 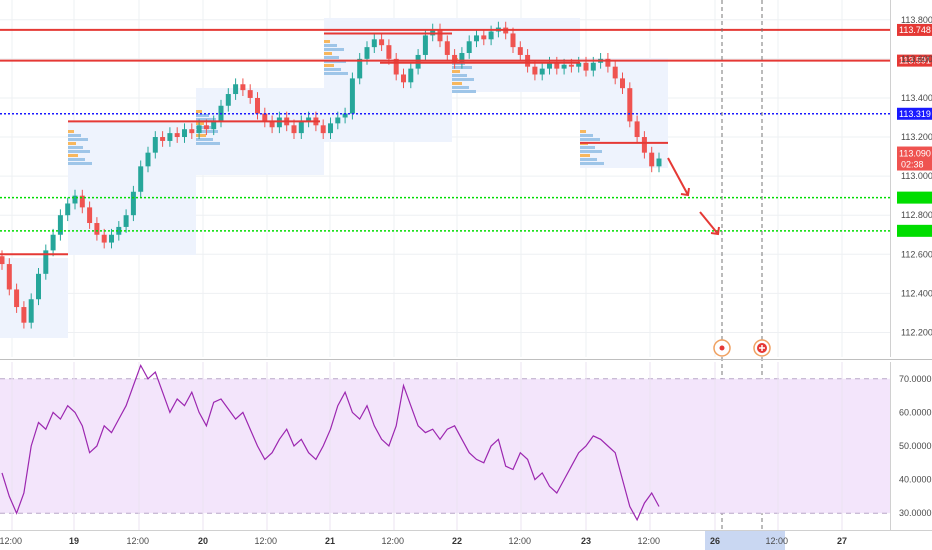 I want to click on osc-tick-label: 40.0000, so click(x=915, y=480).